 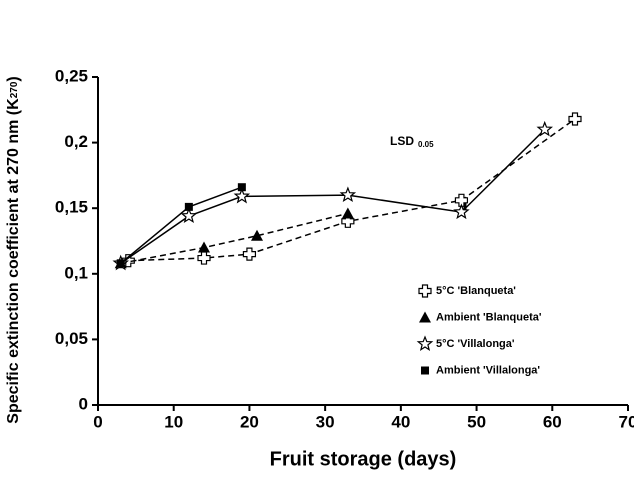 I want to click on series-line, so click(x=234, y=238).